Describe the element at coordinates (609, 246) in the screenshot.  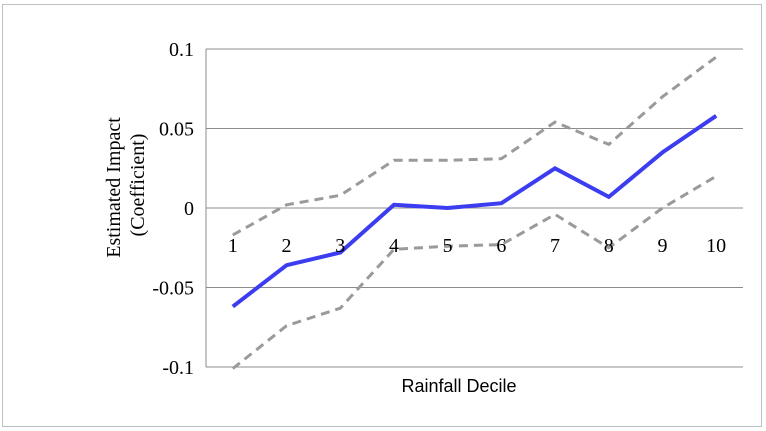
I see `x-tick-label: 8` at that location.